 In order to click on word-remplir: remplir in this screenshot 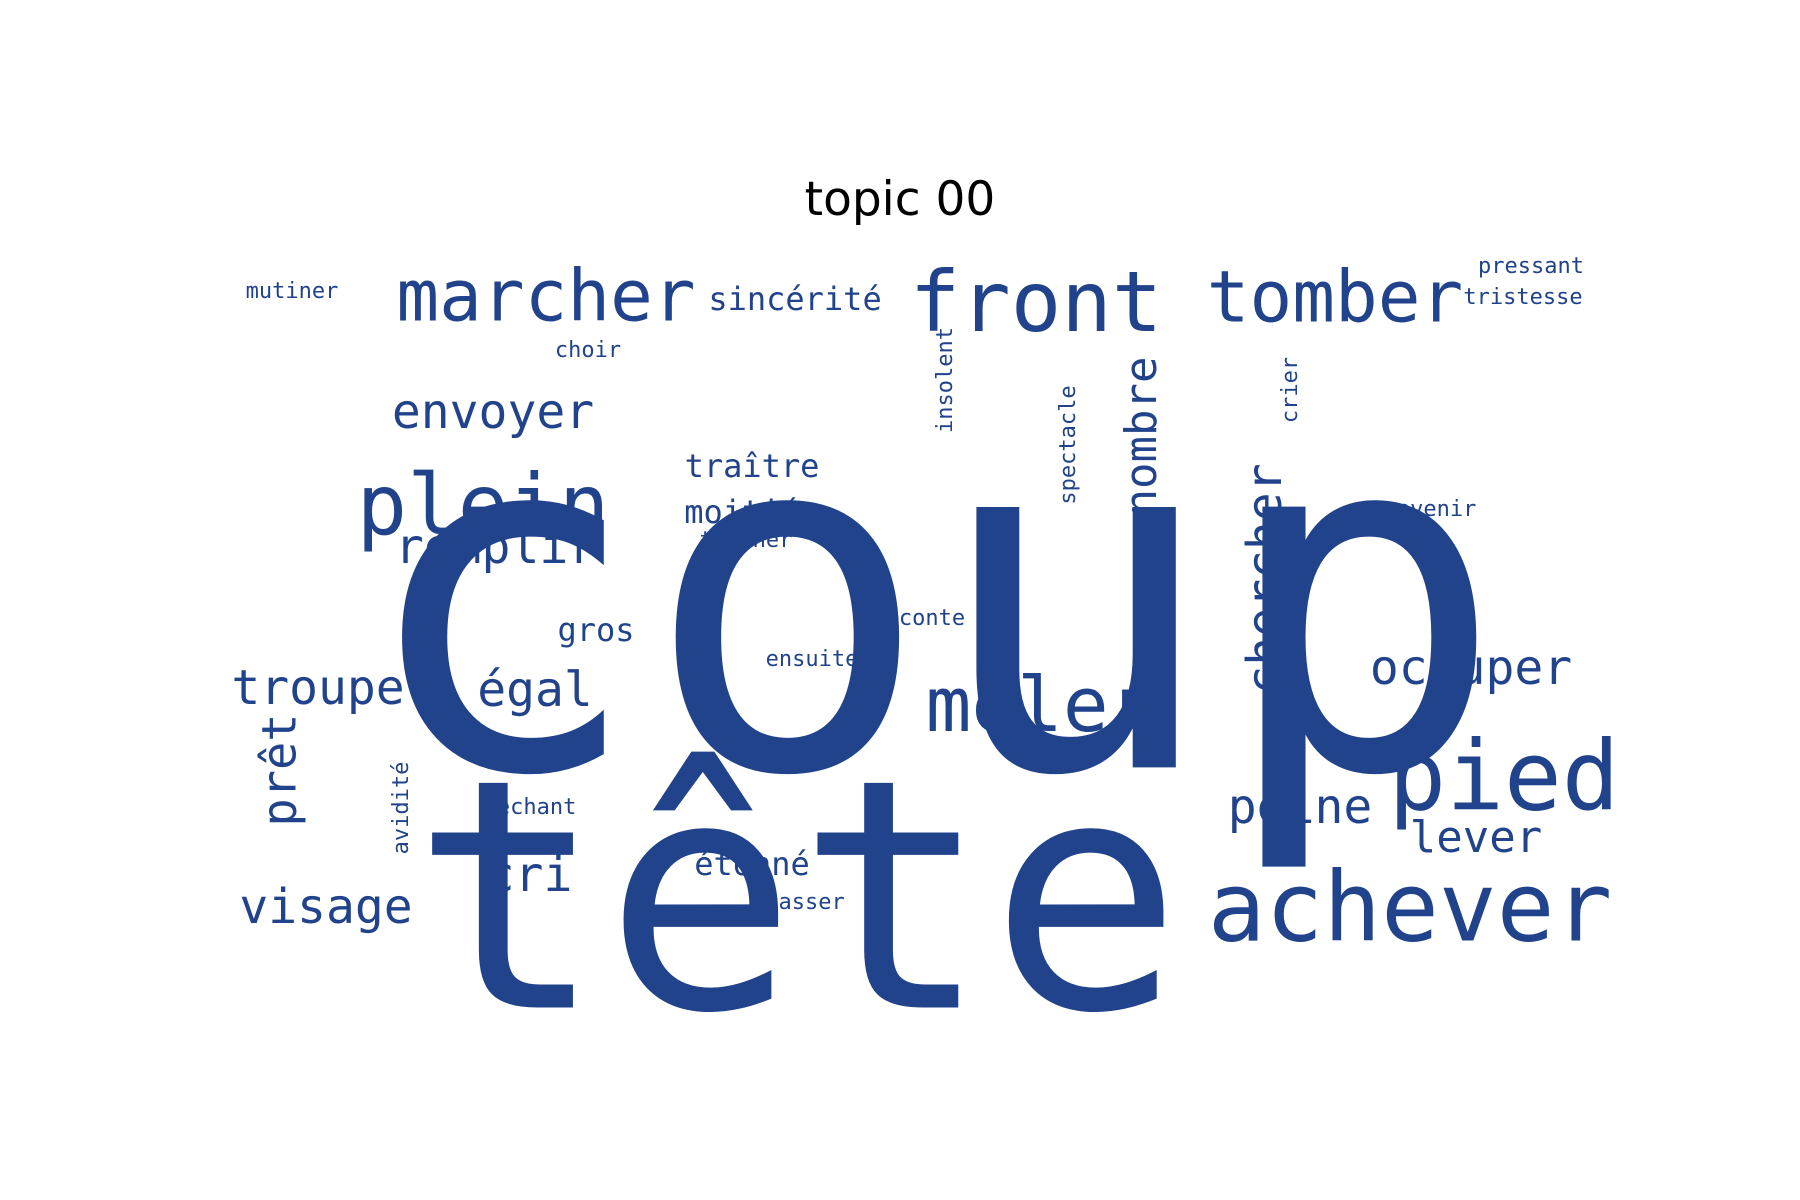, I will do `click(496, 547)`.